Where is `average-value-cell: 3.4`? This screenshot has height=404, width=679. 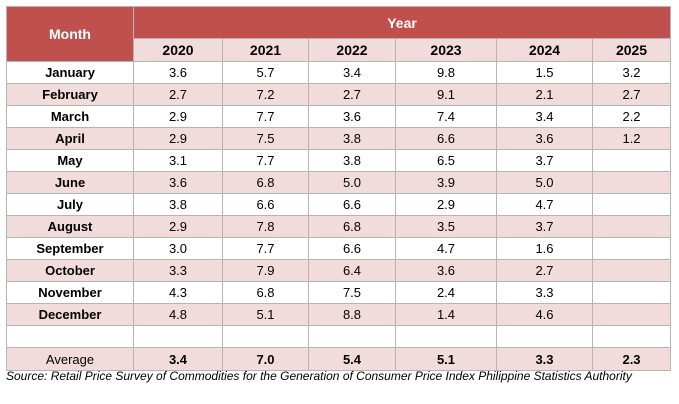 average-value-cell: 3.4 is located at coordinates (178, 359).